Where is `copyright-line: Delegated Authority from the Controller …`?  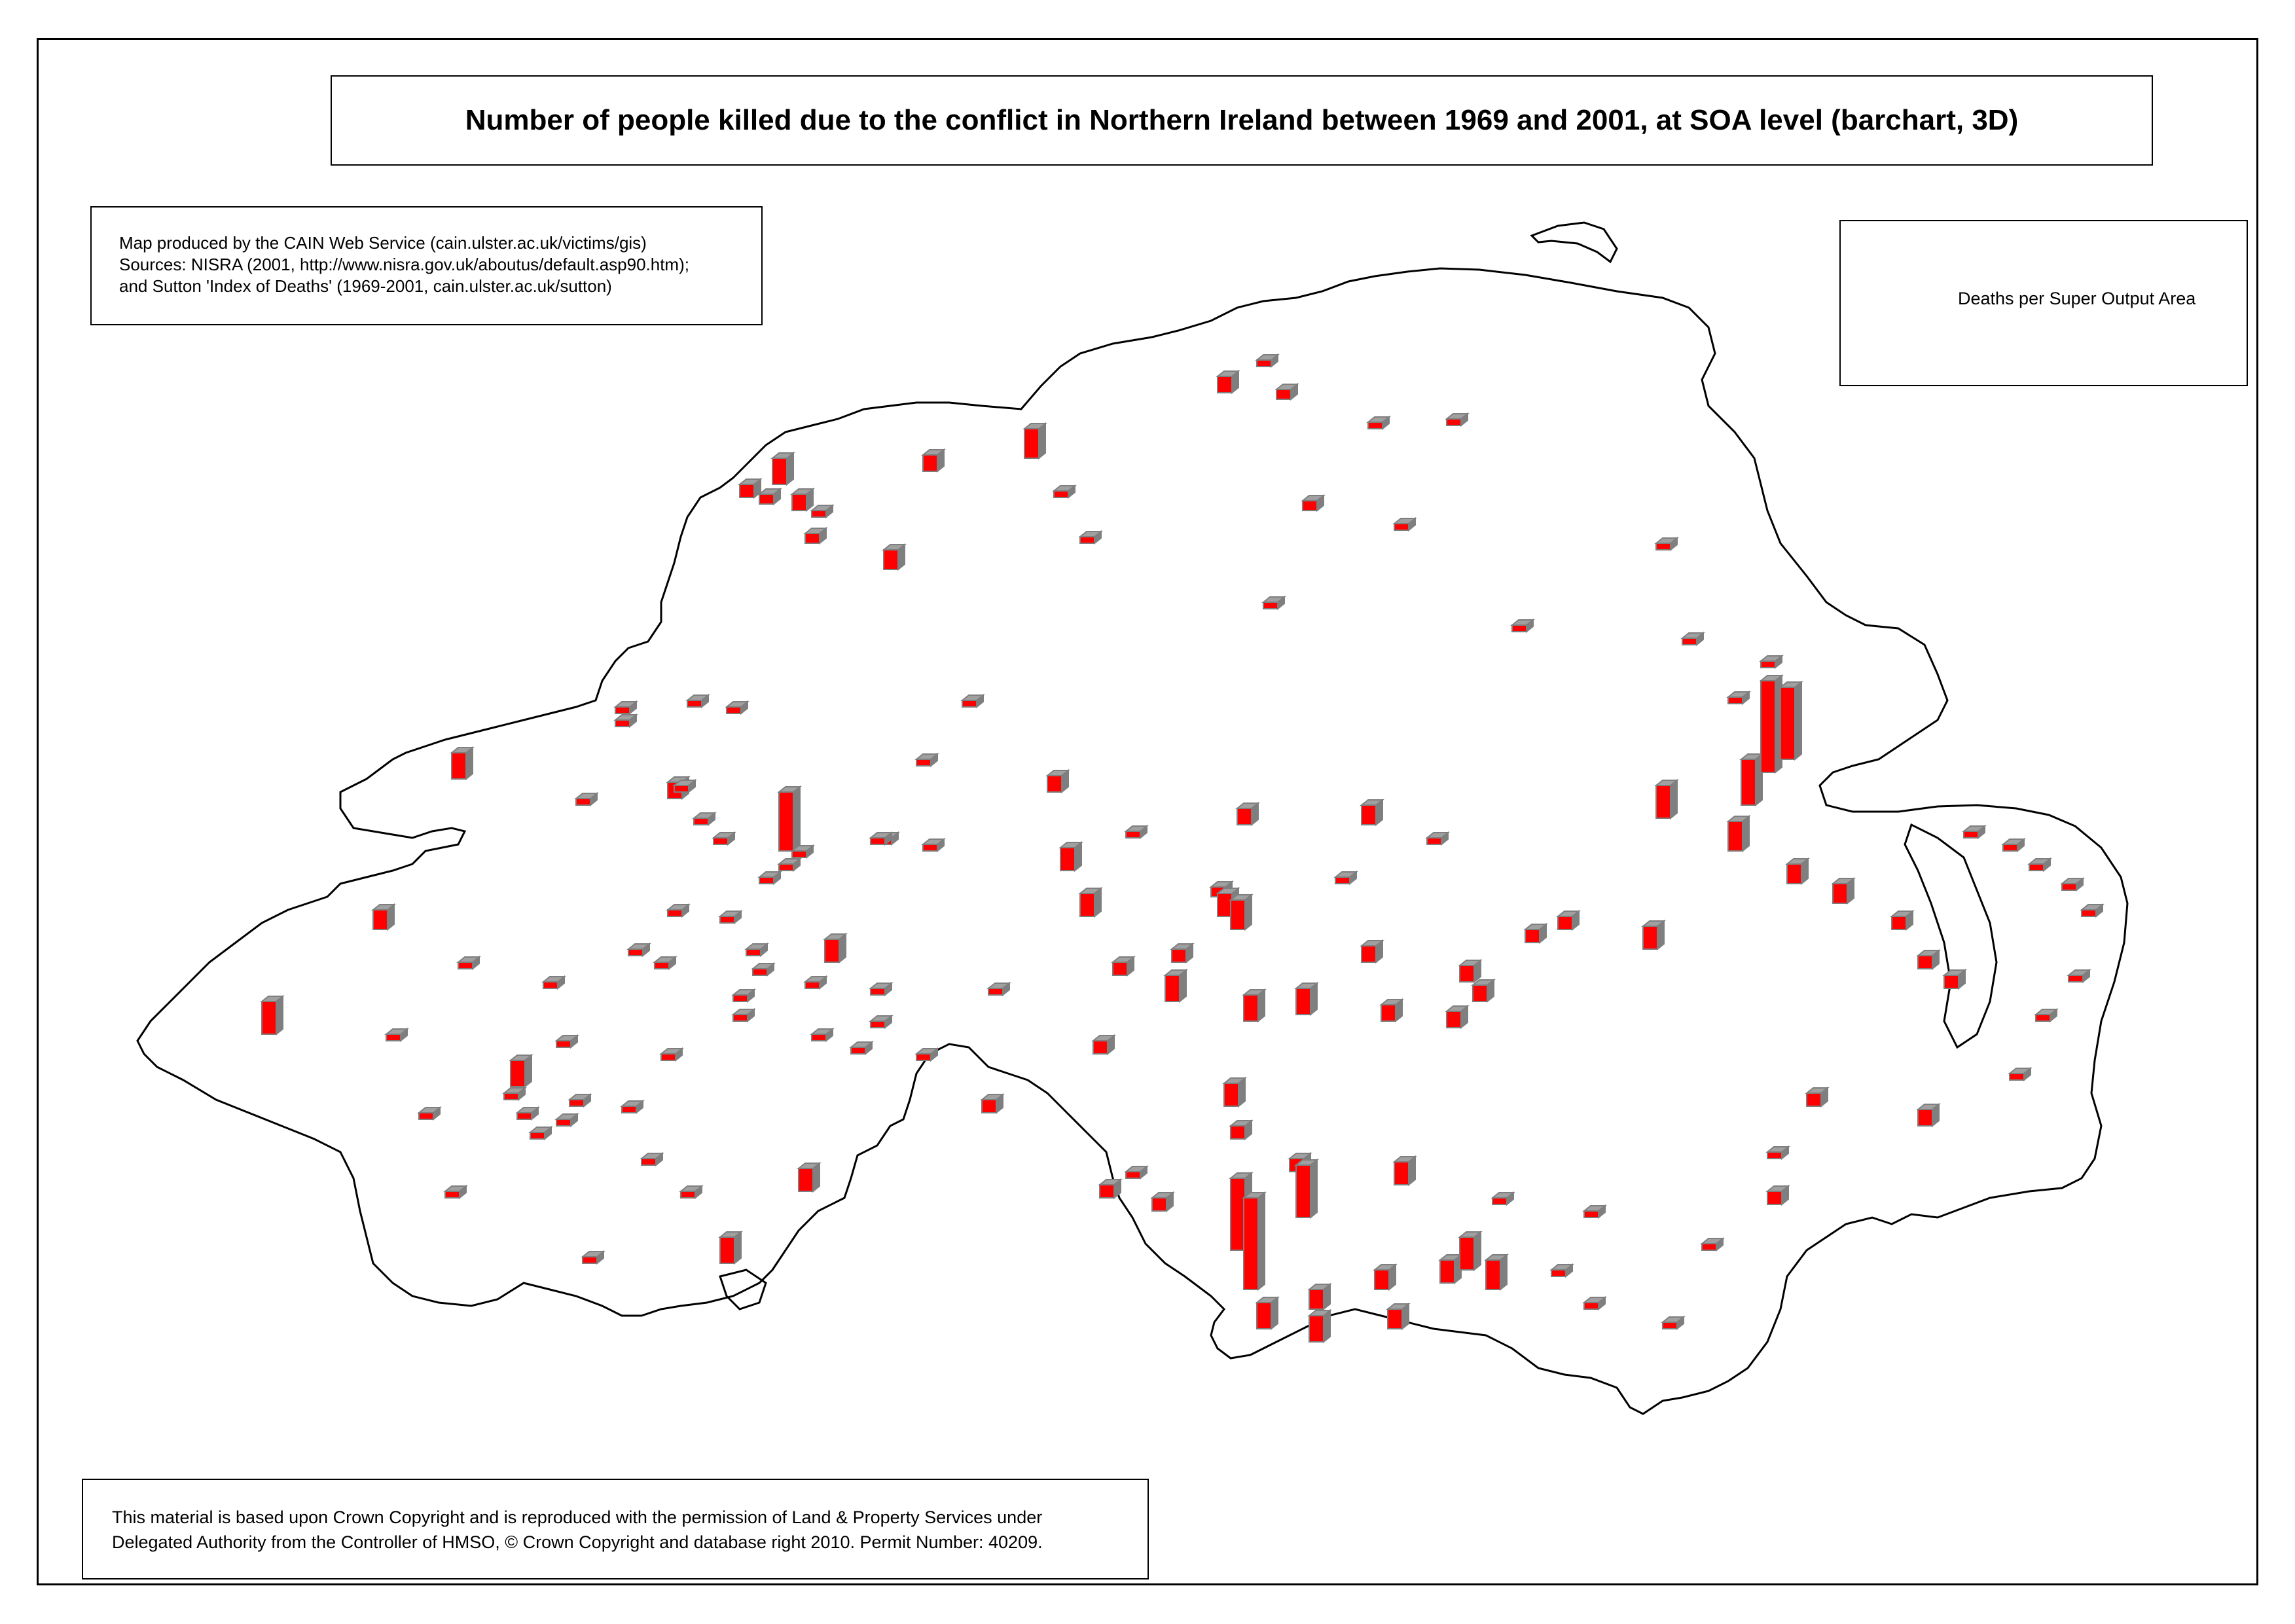
copyright-line: Delegated Authority from the Controller … is located at coordinates (577, 1542).